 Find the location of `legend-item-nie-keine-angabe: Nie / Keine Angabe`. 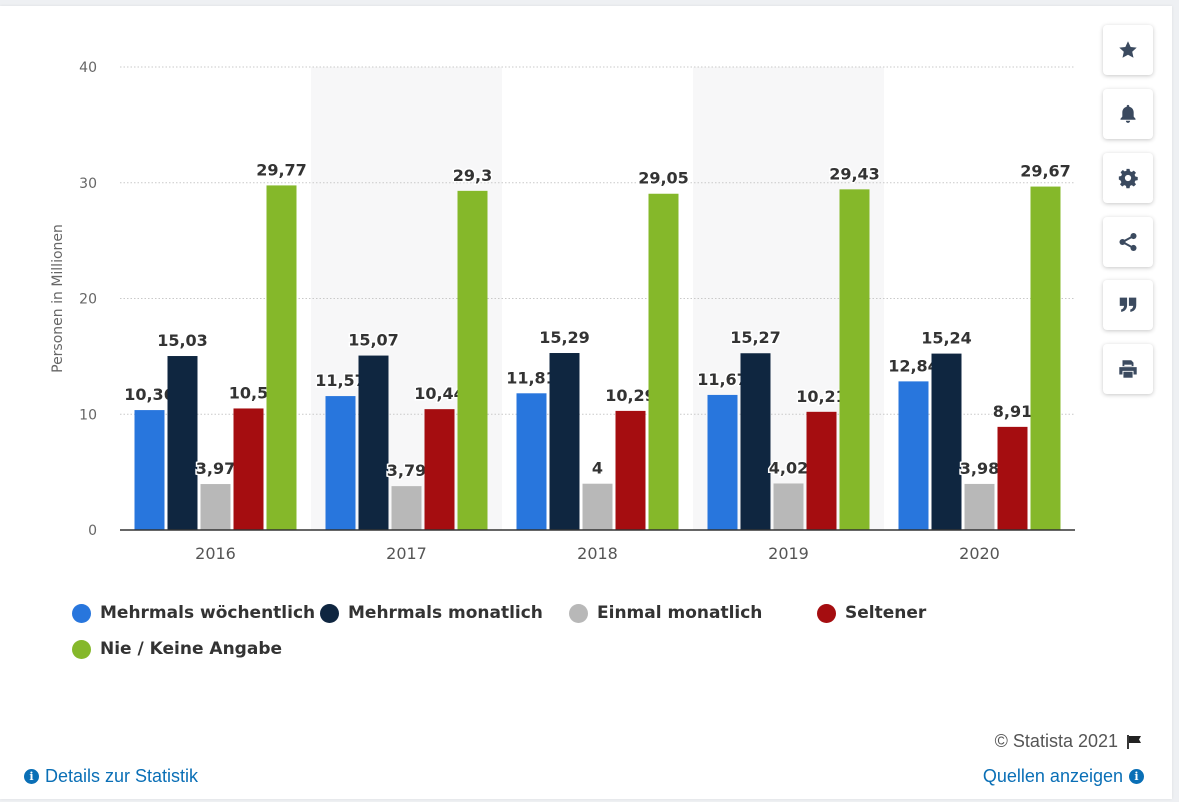

legend-item-nie-keine-angabe: Nie / Keine Angabe is located at coordinates (177, 649).